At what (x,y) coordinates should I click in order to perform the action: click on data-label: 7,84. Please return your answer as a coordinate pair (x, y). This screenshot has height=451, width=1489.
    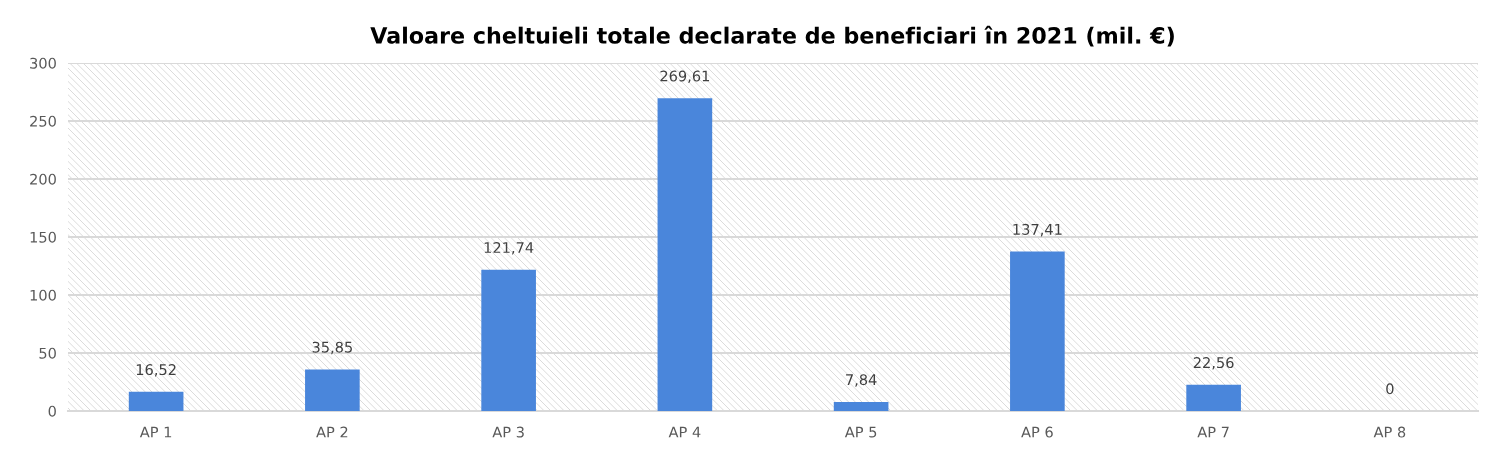
    Looking at the image, I should click on (861, 380).